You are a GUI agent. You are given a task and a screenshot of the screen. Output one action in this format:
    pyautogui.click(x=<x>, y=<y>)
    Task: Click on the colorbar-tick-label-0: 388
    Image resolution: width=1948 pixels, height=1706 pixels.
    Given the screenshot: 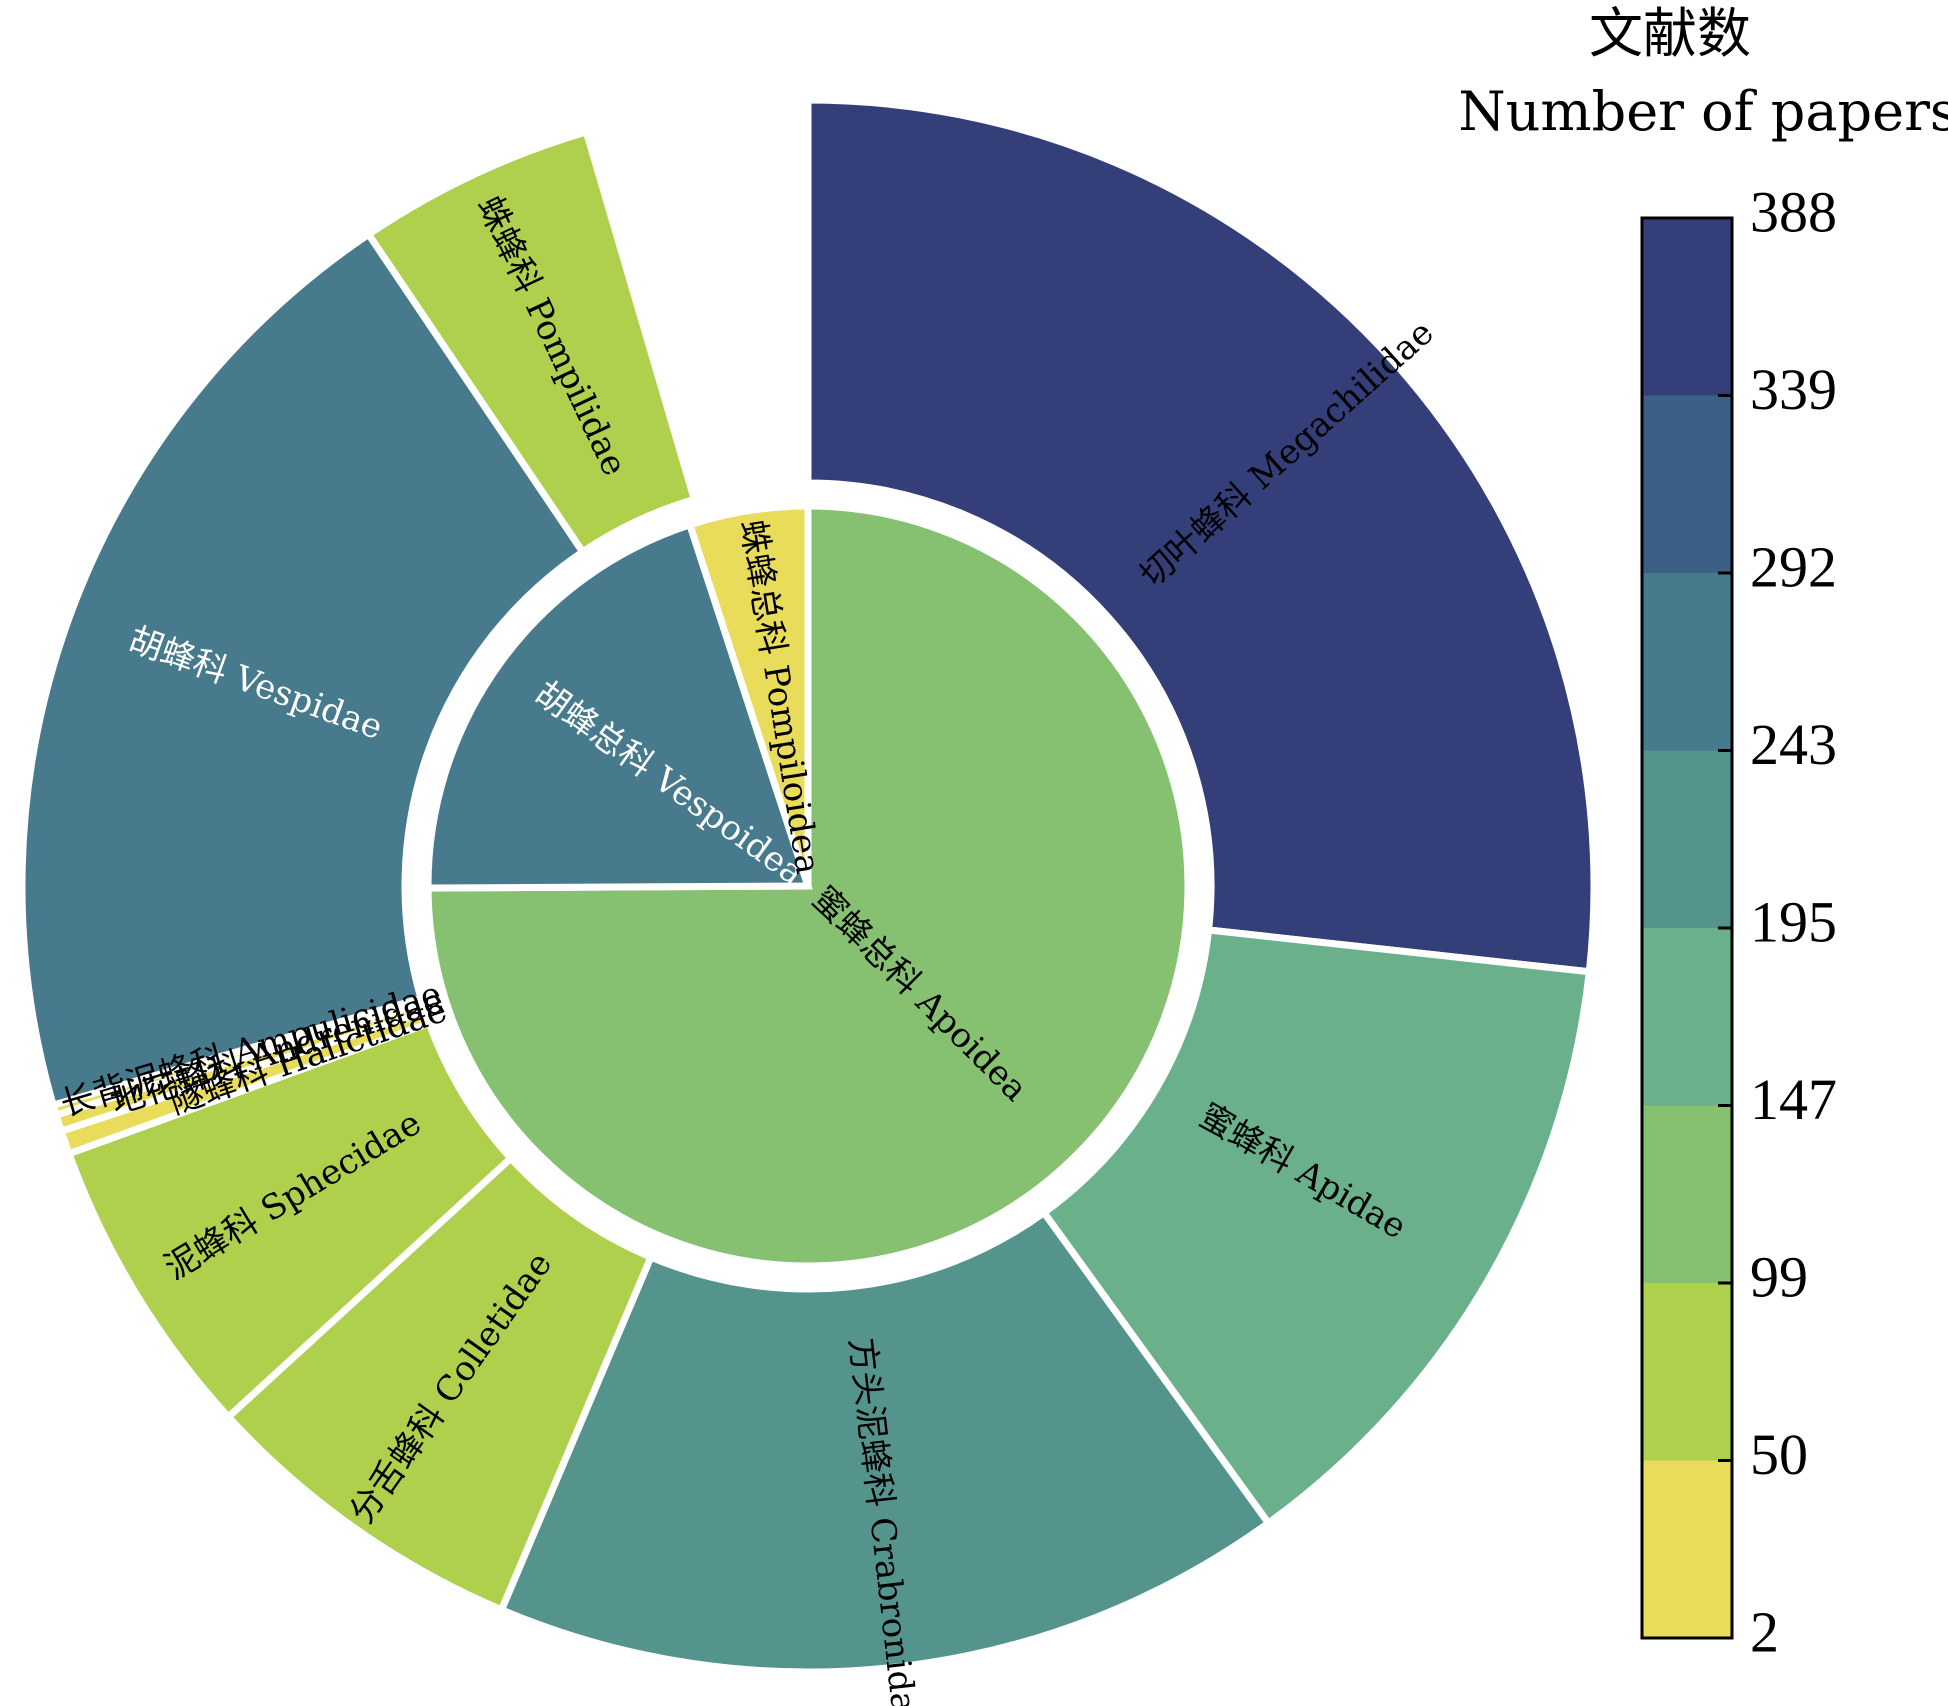 What is the action you would take?
    pyautogui.click(x=1793, y=211)
    